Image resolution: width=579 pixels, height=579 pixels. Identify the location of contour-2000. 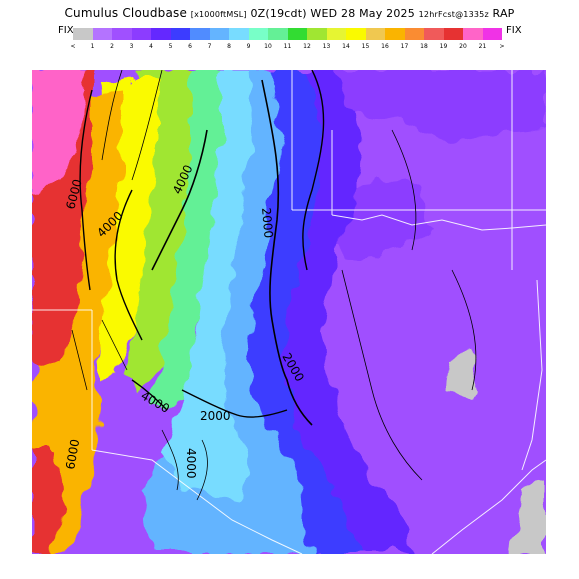
(287, 252).